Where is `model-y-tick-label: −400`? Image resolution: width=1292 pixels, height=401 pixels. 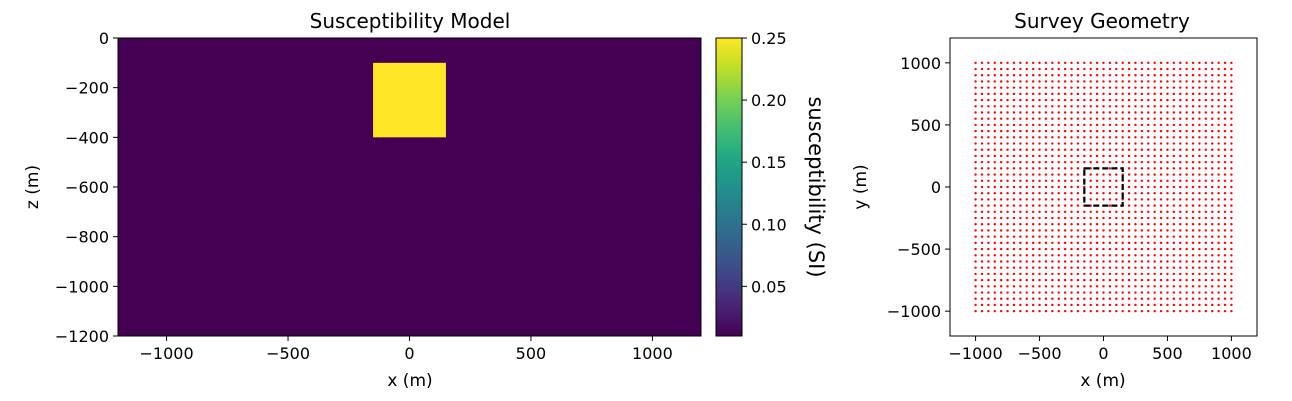
model-y-tick-label: −400 is located at coordinates (87, 137).